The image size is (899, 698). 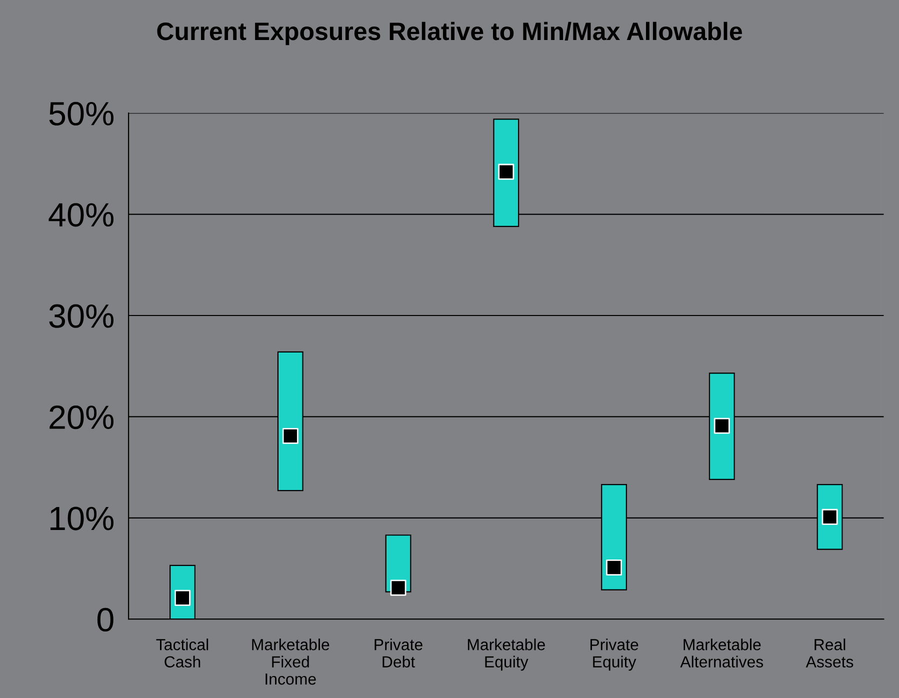 What do you see at coordinates (82, 518) in the screenshot?
I see `y-tick-label: 10%` at bounding box center [82, 518].